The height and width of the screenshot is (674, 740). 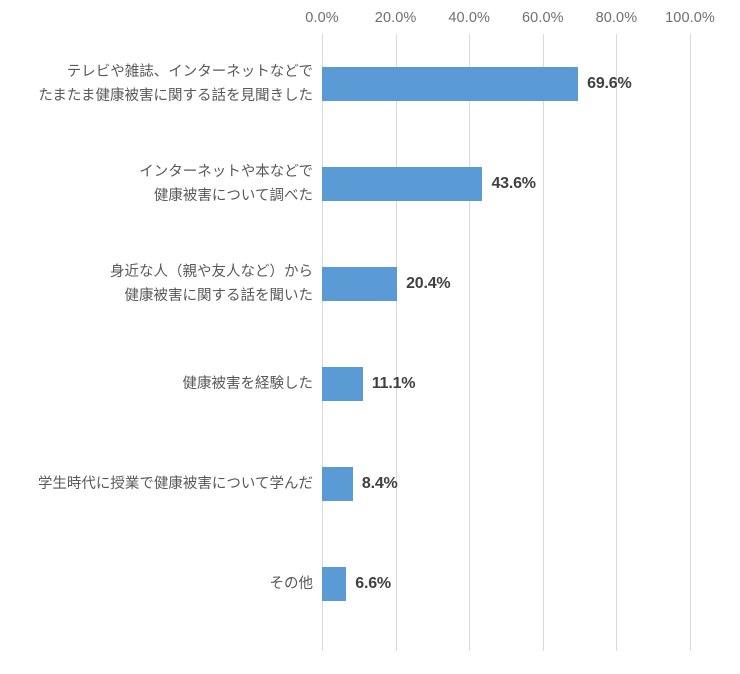 I want to click on category-label: 健康被害を経験した, so click(x=248, y=384).